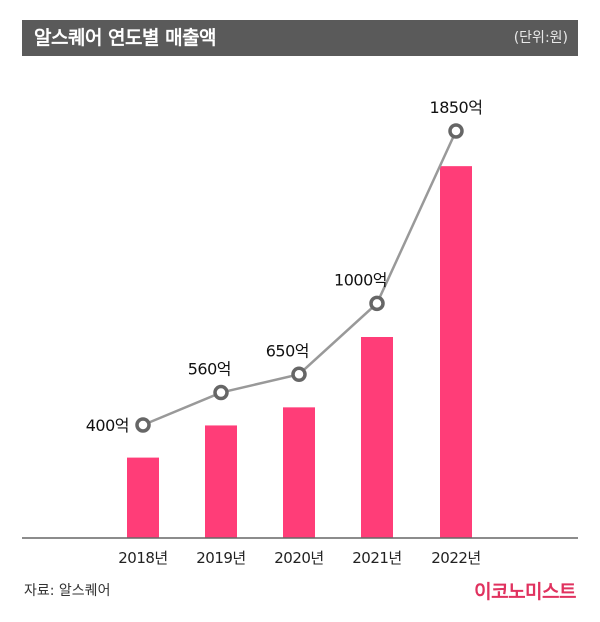  What do you see at coordinates (221, 481) in the screenshot?
I see `bar-2019년` at bounding box center [221, 481].